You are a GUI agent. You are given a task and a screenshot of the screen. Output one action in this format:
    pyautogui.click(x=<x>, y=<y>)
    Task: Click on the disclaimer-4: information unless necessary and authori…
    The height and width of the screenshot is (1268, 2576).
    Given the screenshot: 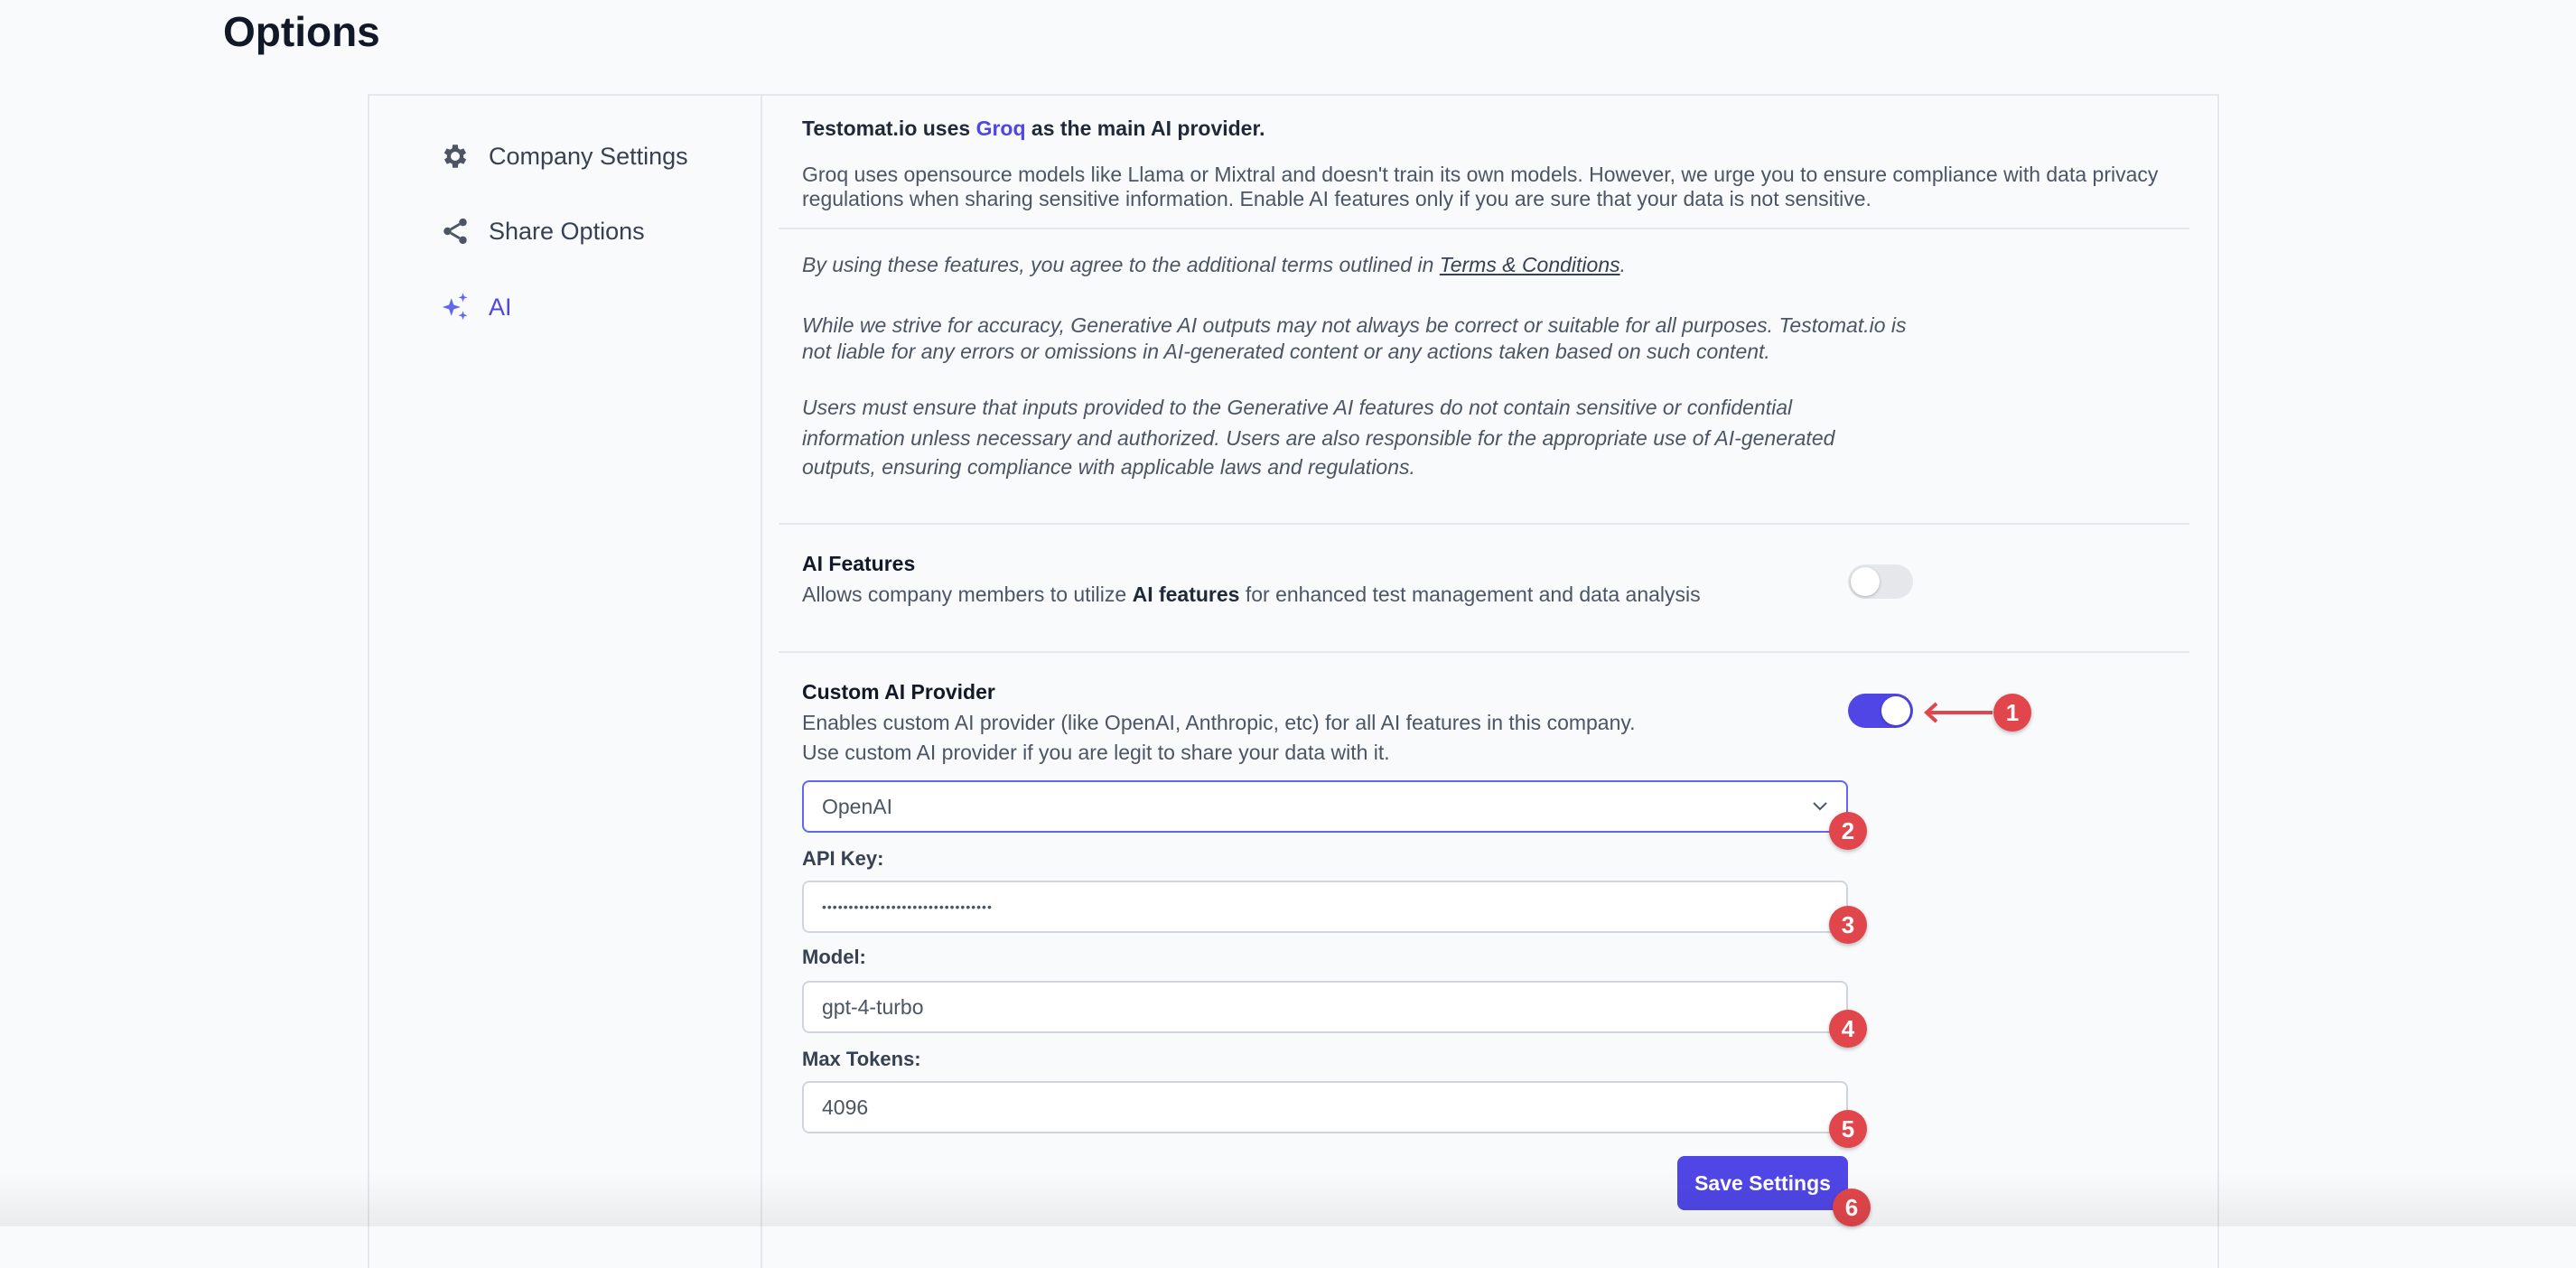 What is the action you would take?
    pyautogui.click(x=1319, y=438)
    